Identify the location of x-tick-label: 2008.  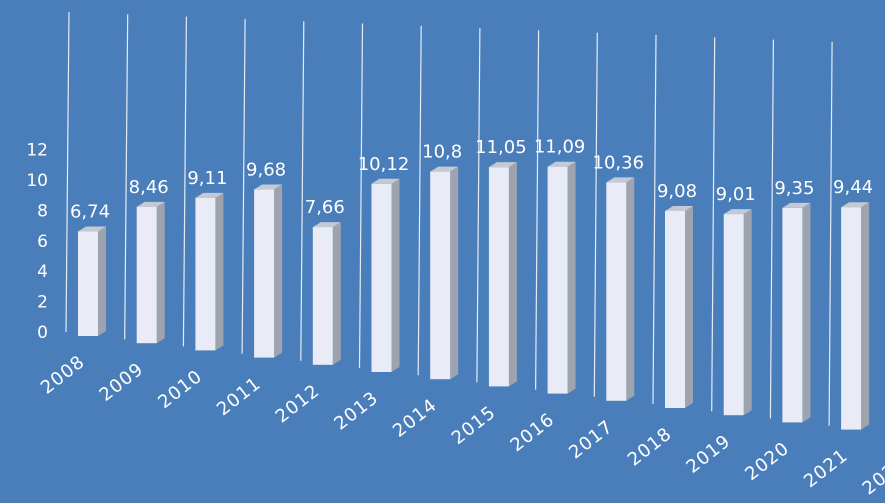
(63, 374).